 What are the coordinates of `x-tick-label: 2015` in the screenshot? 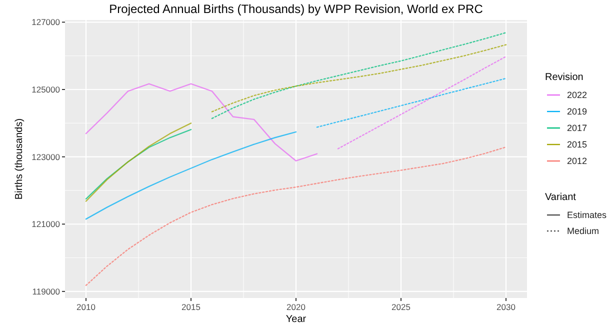 It's located at (191, 307).